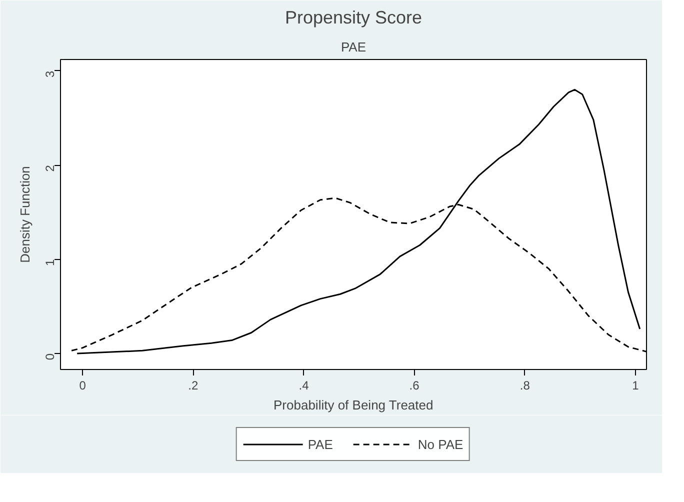 The height and width of the screenshot is (502, 684). I want to click on y-tick-label: 2, so click(50, 168).